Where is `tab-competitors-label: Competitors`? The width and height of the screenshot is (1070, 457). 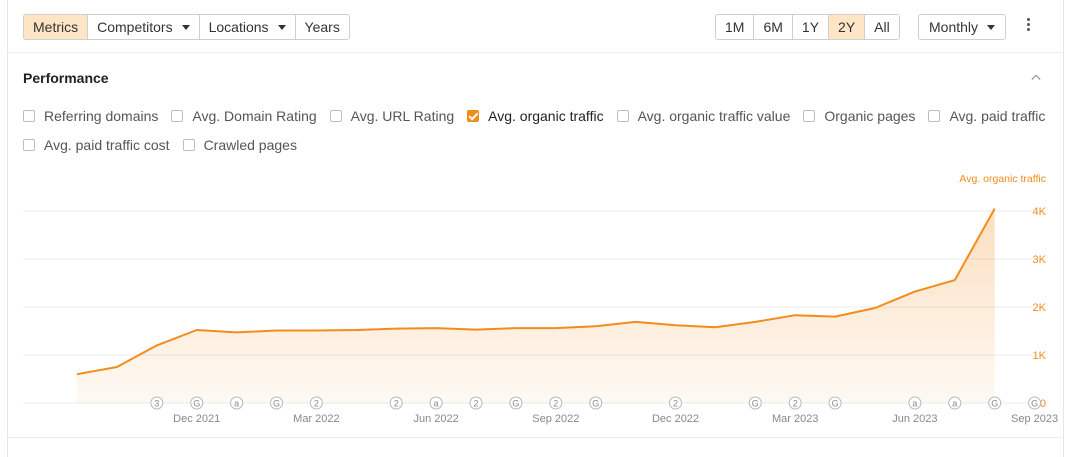
tab-competitors-label: Competitors is located at coordinates (135, 27).